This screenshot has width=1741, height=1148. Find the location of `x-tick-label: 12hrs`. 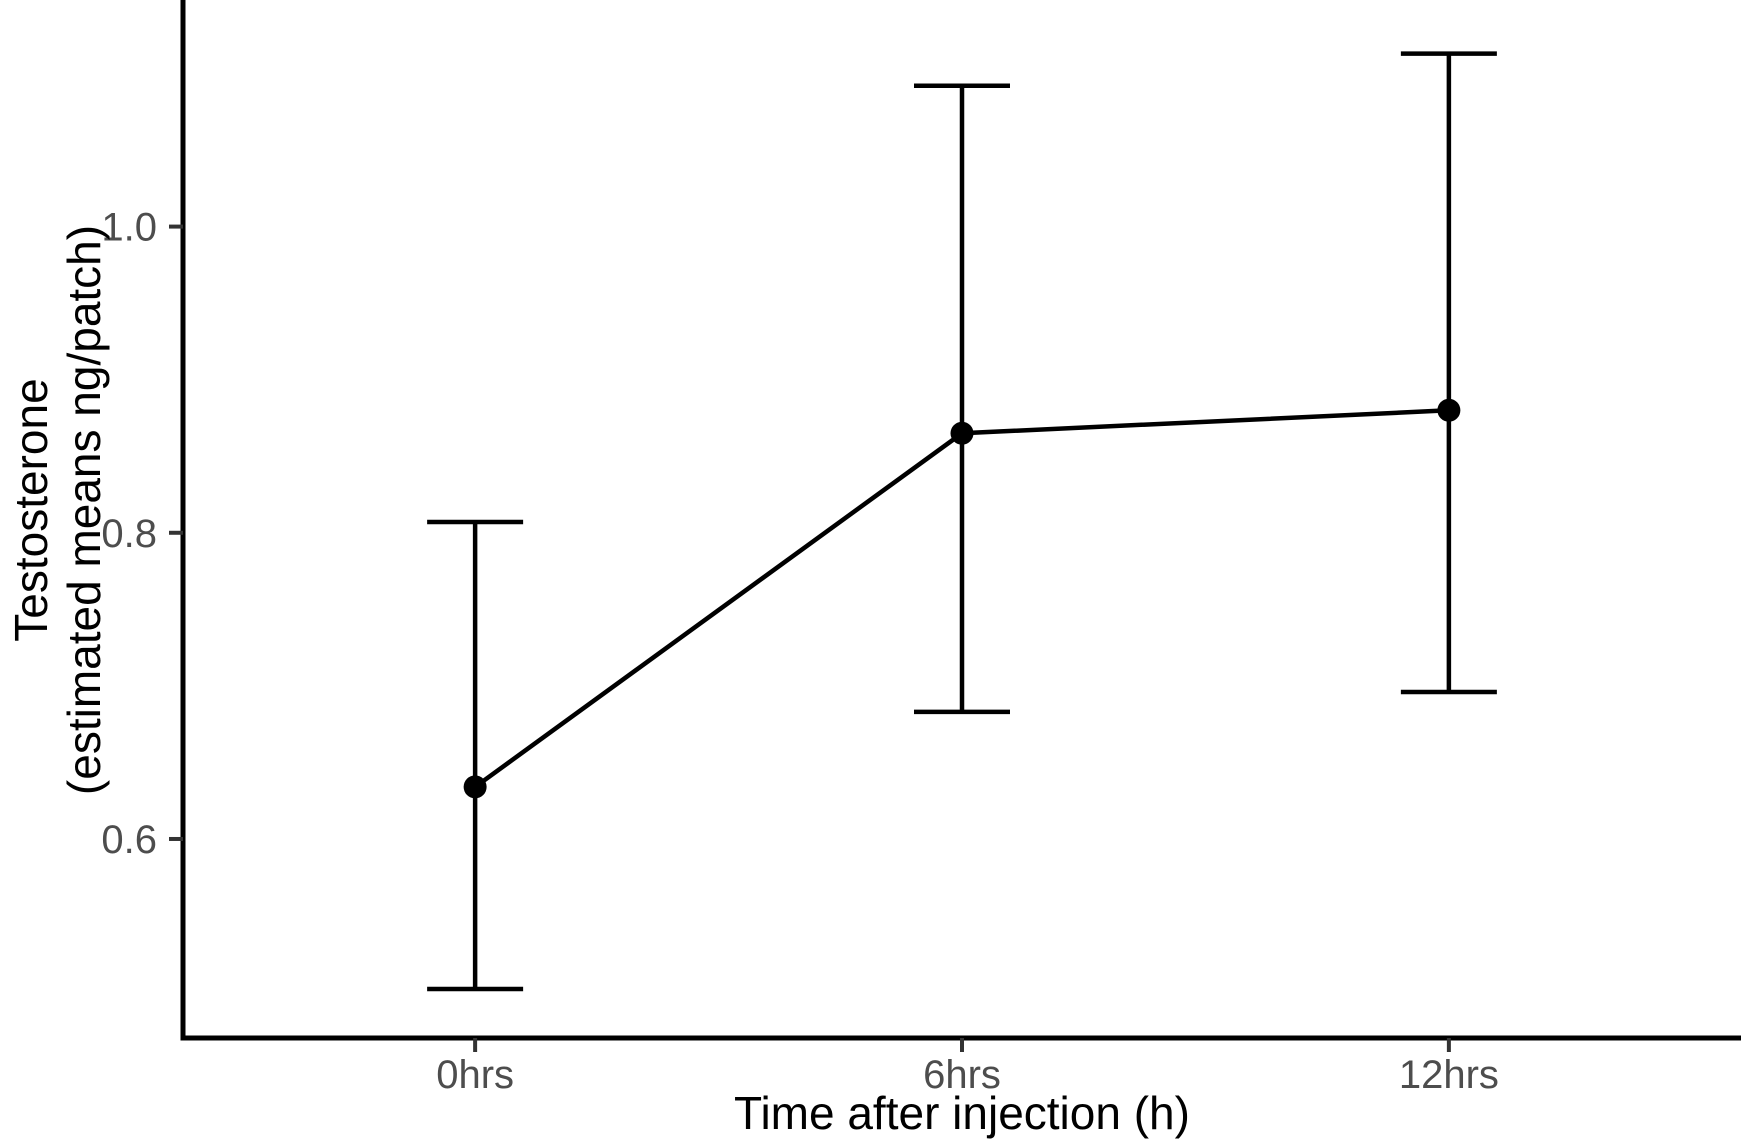

x-tick-label: 12hrs is located at coordinates (1449, 1075).